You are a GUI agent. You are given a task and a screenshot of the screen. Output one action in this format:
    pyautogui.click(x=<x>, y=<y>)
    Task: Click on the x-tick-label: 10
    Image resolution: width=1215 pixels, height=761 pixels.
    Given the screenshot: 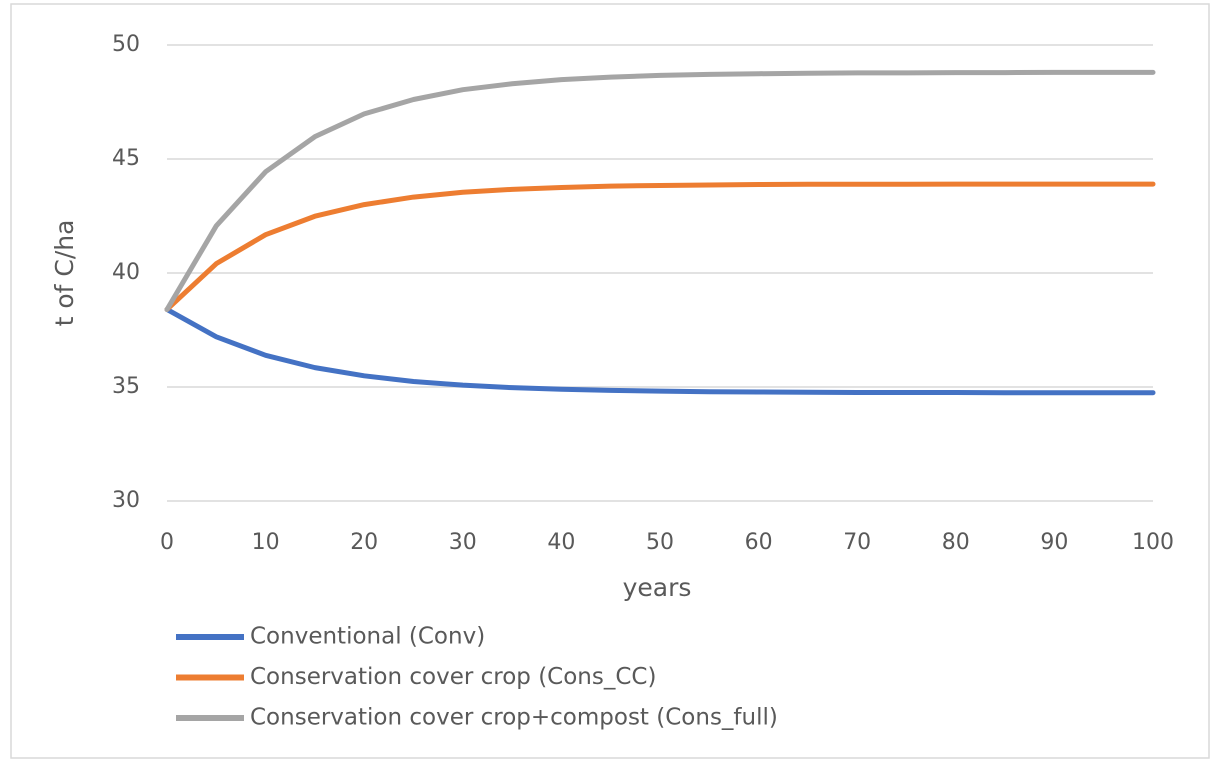 What is the action you would take?
    pyautogui.click(x=266, y=542)
    